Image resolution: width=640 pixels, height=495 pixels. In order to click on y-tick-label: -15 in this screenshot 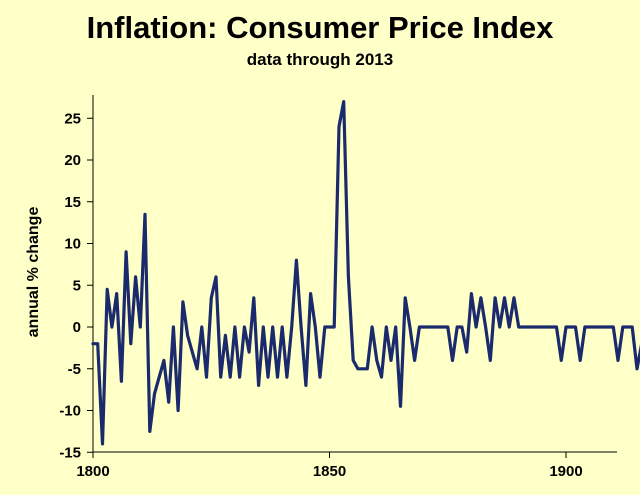, I will do `click(70, 452)`.